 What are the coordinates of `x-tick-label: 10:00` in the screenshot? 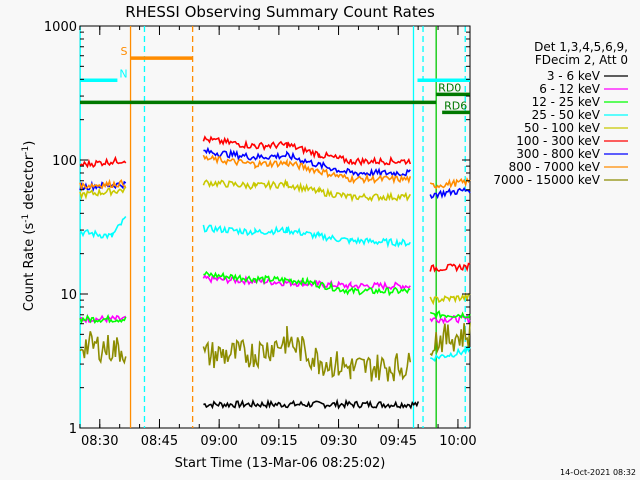 It's located at (457, 441).